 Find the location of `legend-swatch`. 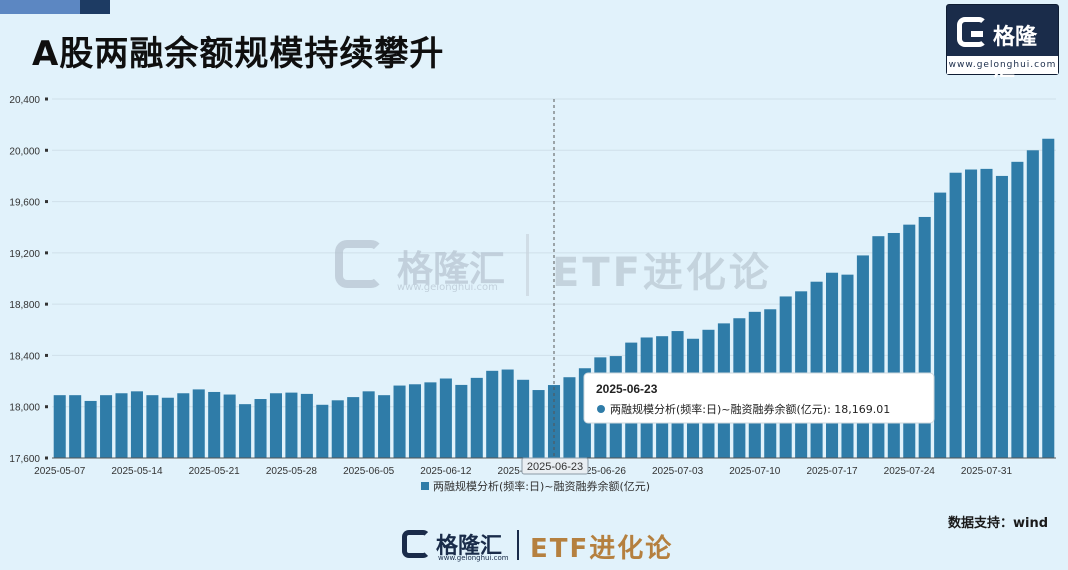

legend-swatch is located at coordinates (425, 486).